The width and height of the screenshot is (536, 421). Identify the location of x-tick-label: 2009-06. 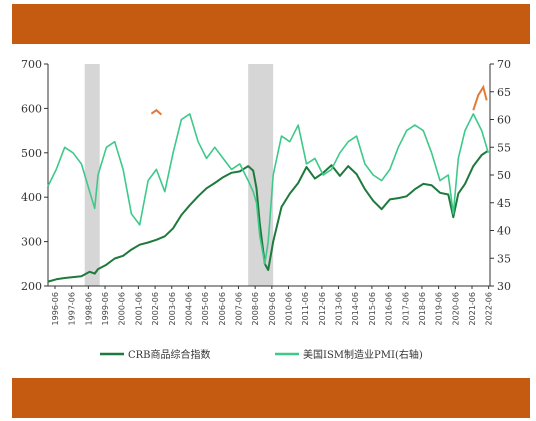
(272, 308).